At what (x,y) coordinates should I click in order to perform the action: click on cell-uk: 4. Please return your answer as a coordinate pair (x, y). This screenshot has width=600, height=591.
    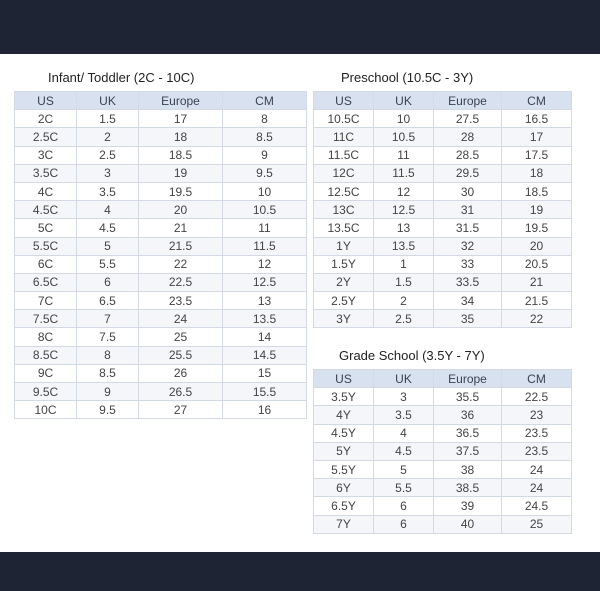
    Looking at the image, I should click on (403, 433).